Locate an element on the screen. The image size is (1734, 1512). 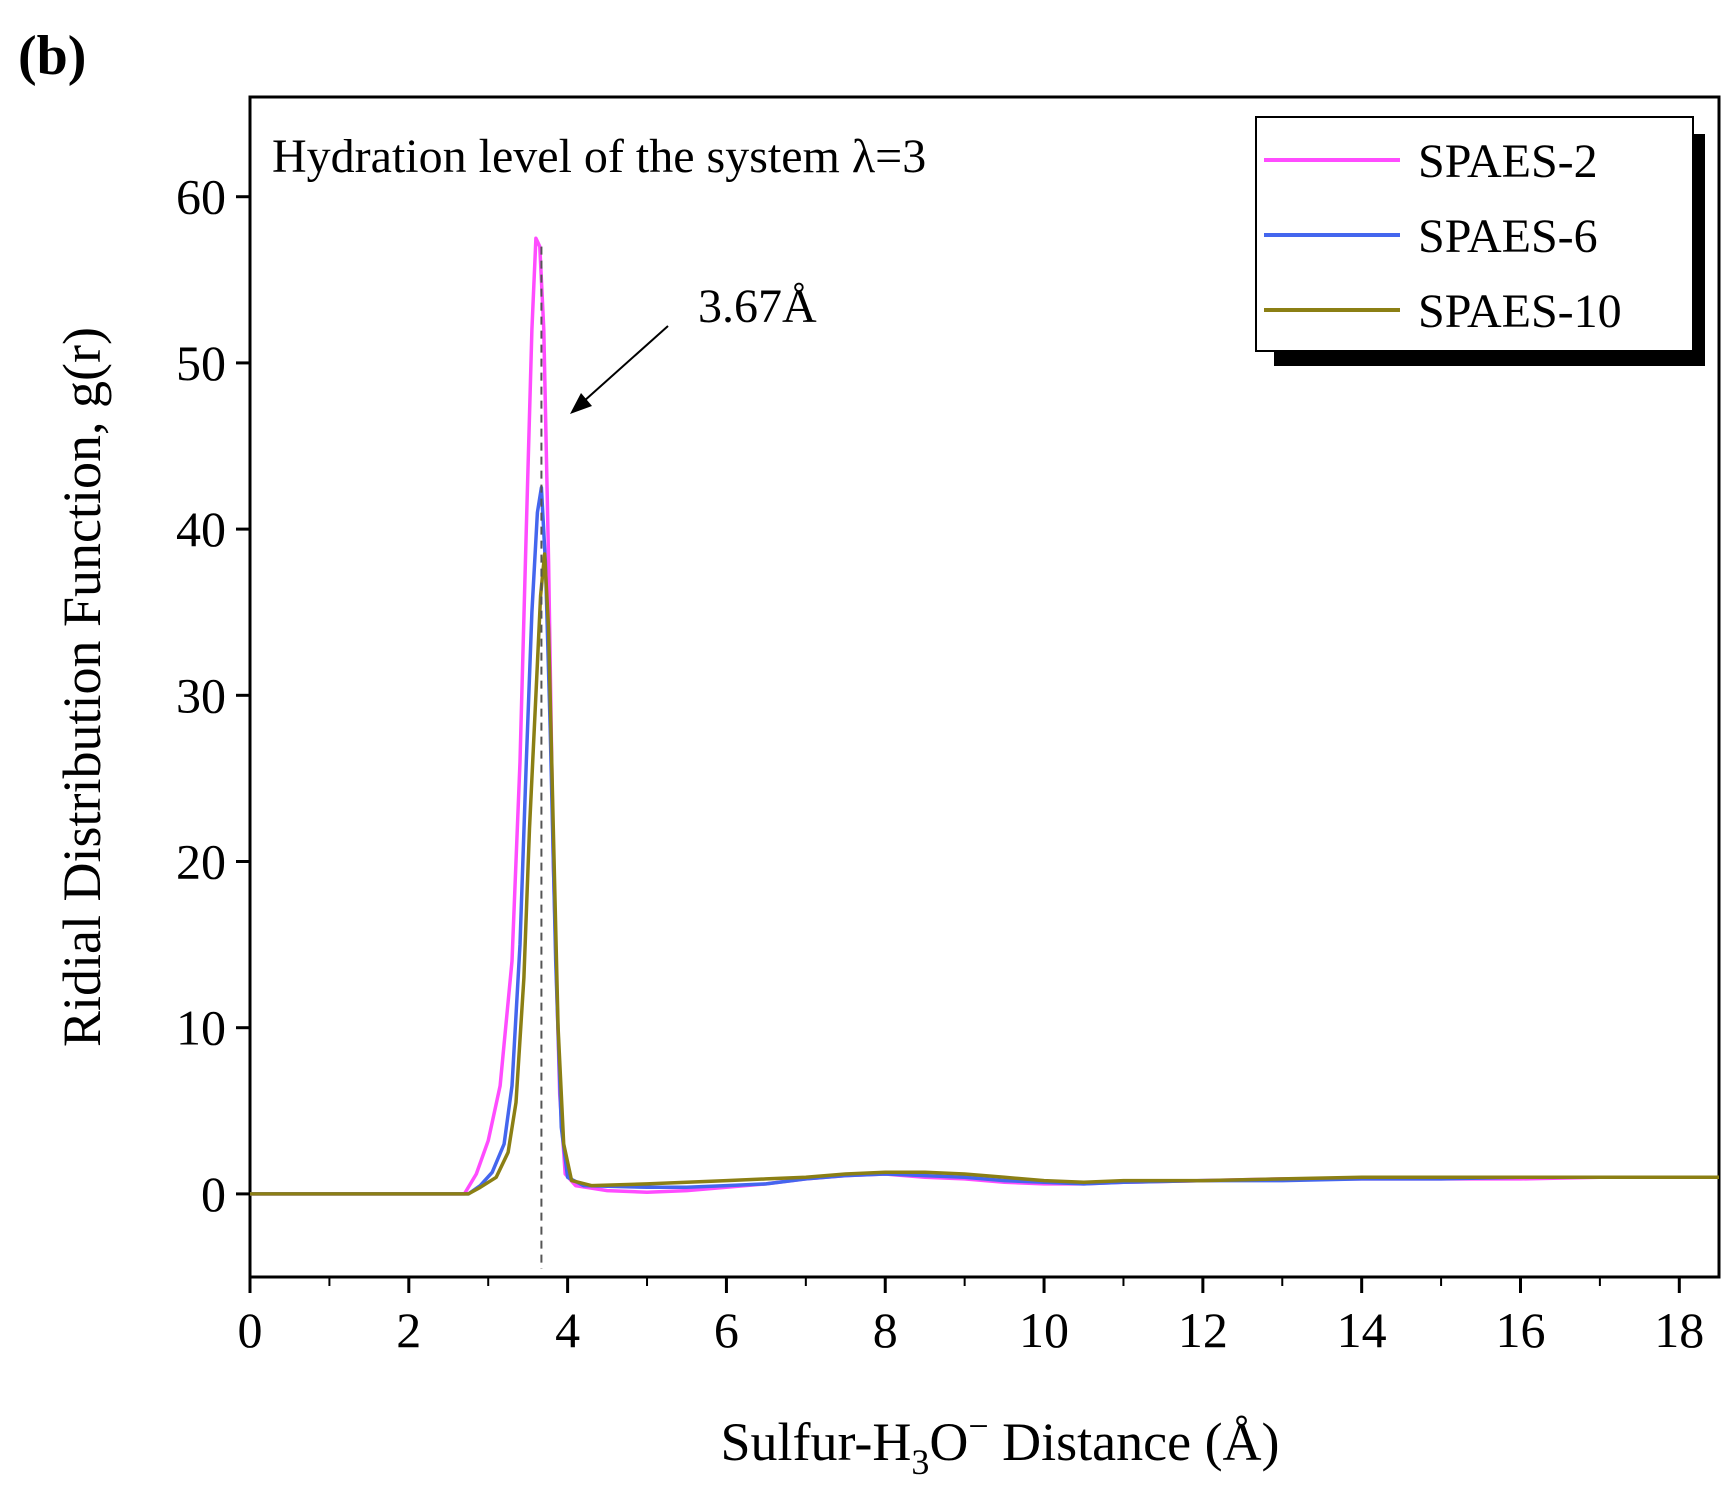
x-tick-label: 4 is located at coordinates (567, 1330).